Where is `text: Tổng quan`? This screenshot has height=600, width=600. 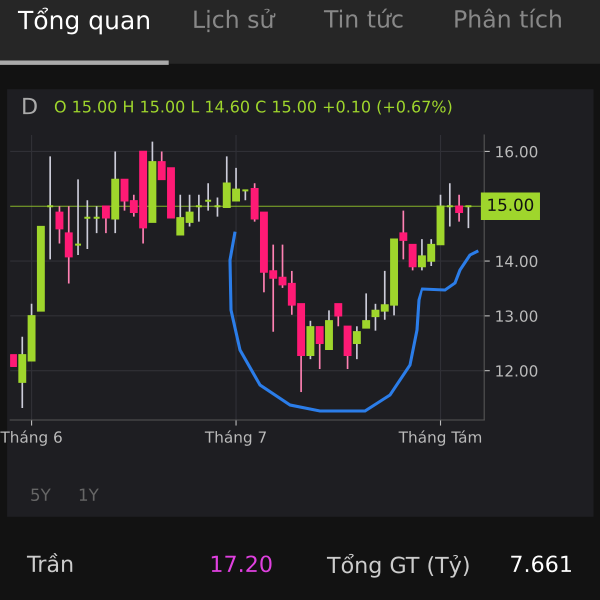
text: Tổng quan is located at coordinates (83, 21).